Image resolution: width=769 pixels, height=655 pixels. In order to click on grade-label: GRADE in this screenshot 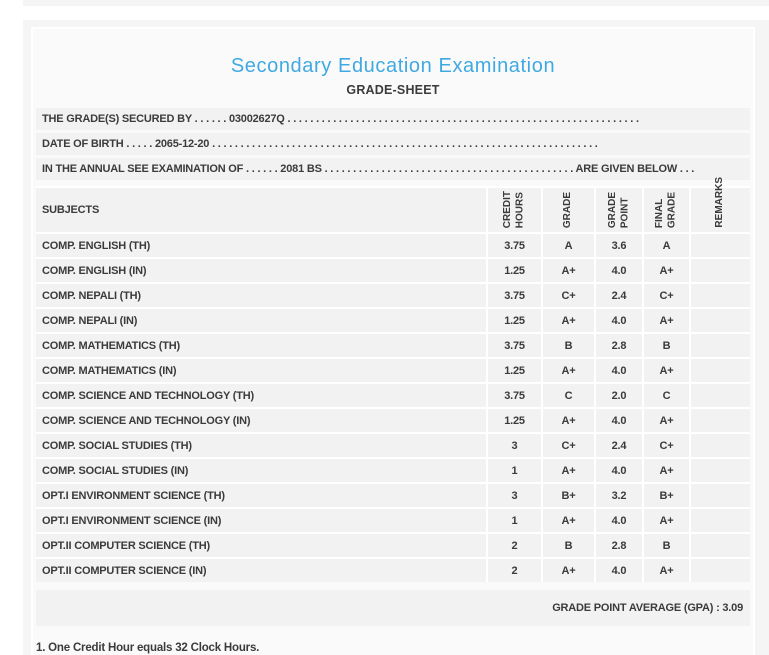, I will do `click(568, 209)`.